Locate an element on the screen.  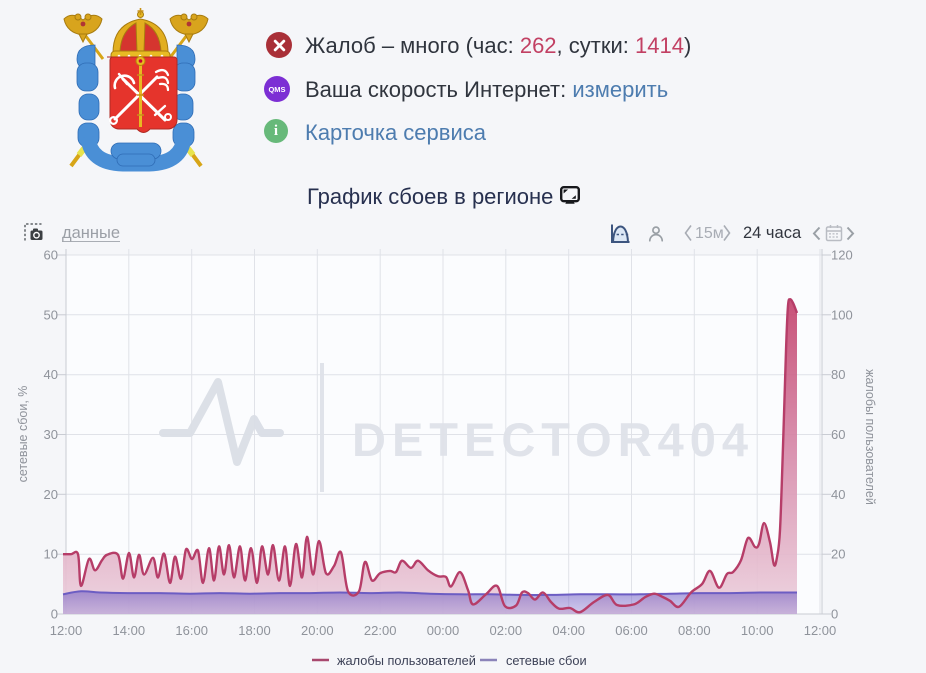
svg-text: 14:00 is located at coordinates (129, 630).